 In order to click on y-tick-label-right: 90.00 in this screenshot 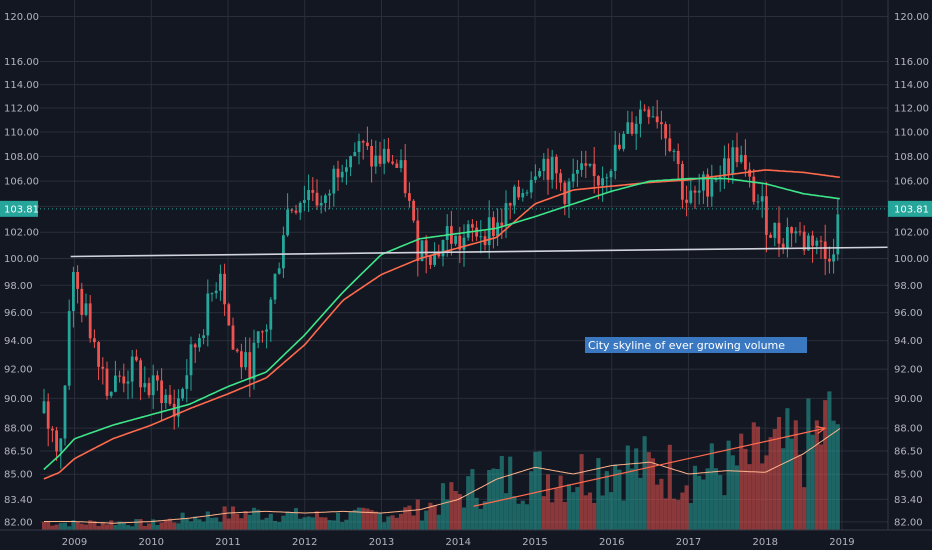, I will do `click(908, 399)`.